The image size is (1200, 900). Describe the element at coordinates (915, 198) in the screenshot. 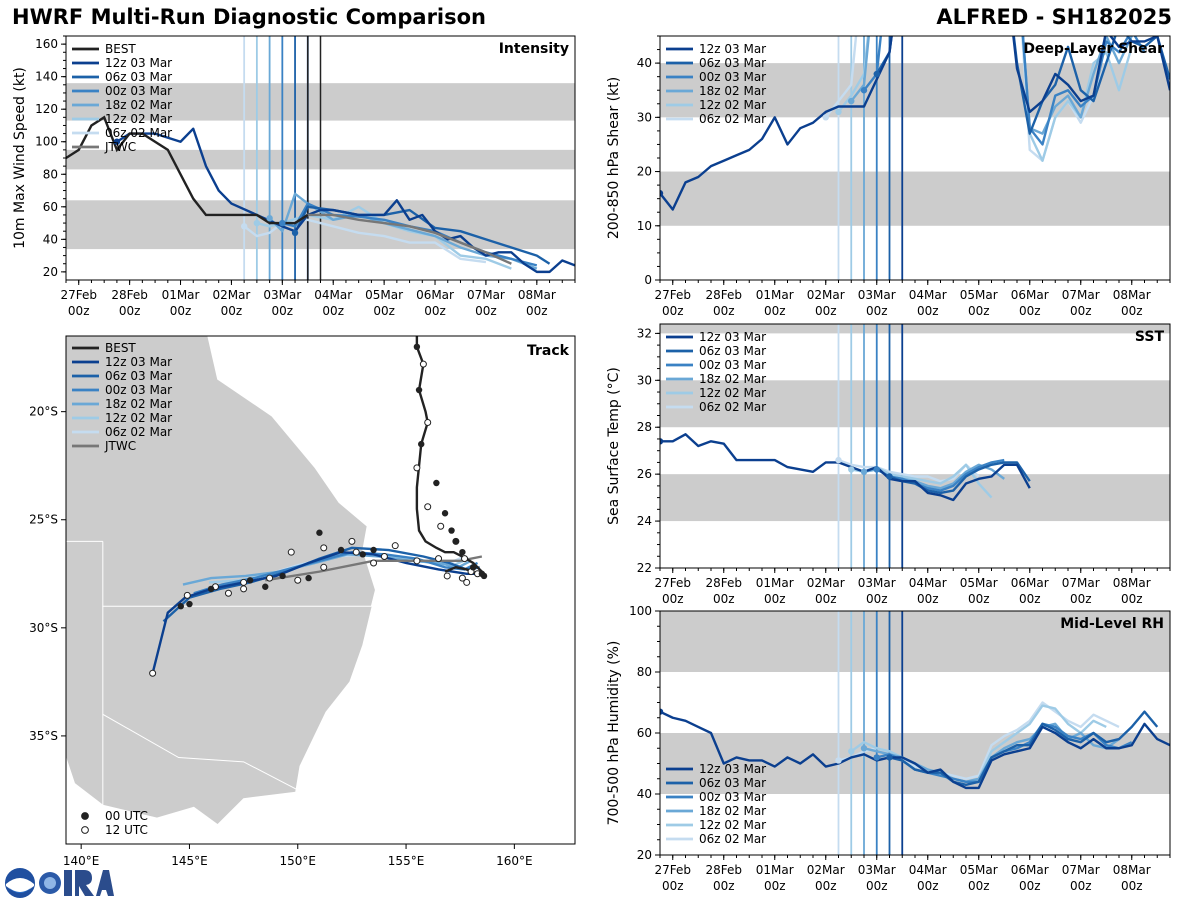

I see `shear-band` at that location.